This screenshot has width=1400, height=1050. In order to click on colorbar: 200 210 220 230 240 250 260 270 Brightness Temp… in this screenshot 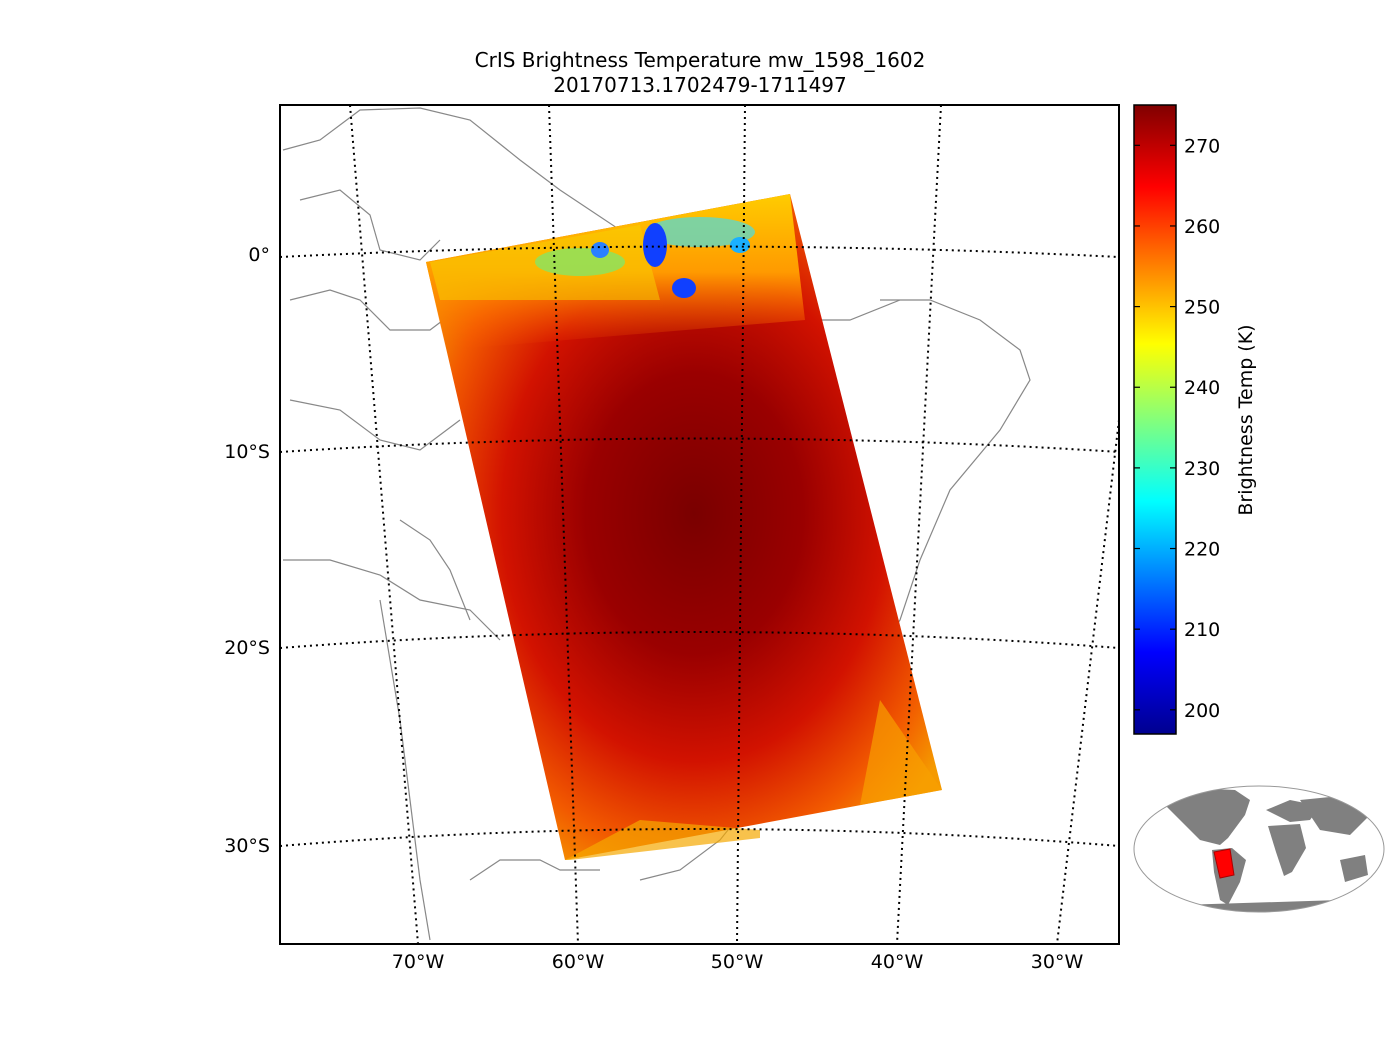, I will do `click(1195, 419)`.